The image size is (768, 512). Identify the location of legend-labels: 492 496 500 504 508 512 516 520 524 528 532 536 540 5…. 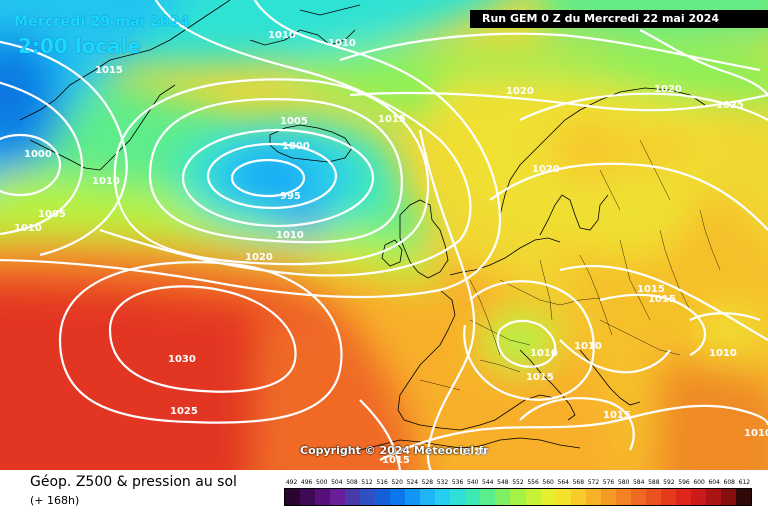
(518, 483).